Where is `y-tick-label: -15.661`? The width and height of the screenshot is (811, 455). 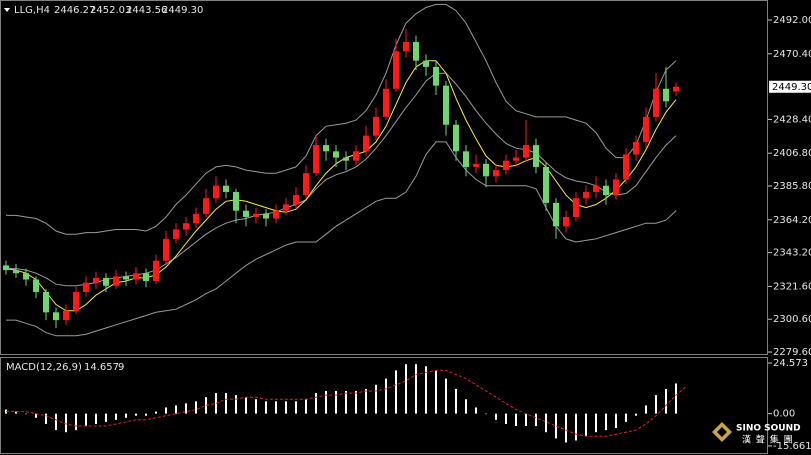 y-tick-label: -15.661 is located at coordinates (792, 446).